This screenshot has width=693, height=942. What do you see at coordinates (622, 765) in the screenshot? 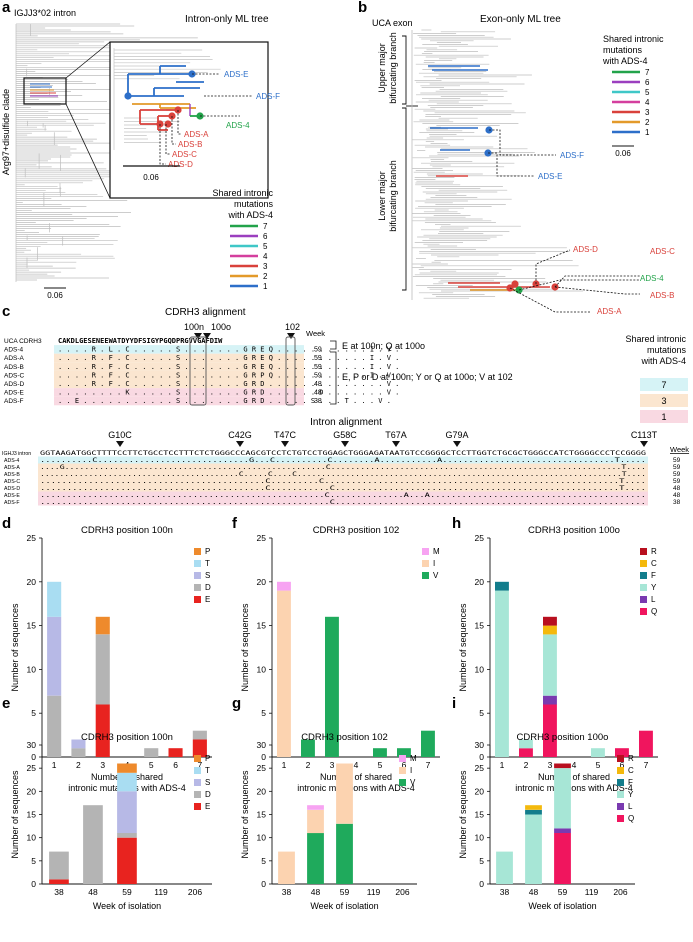
I see `x-tick-label: 6` at bounding box center [622, 765].